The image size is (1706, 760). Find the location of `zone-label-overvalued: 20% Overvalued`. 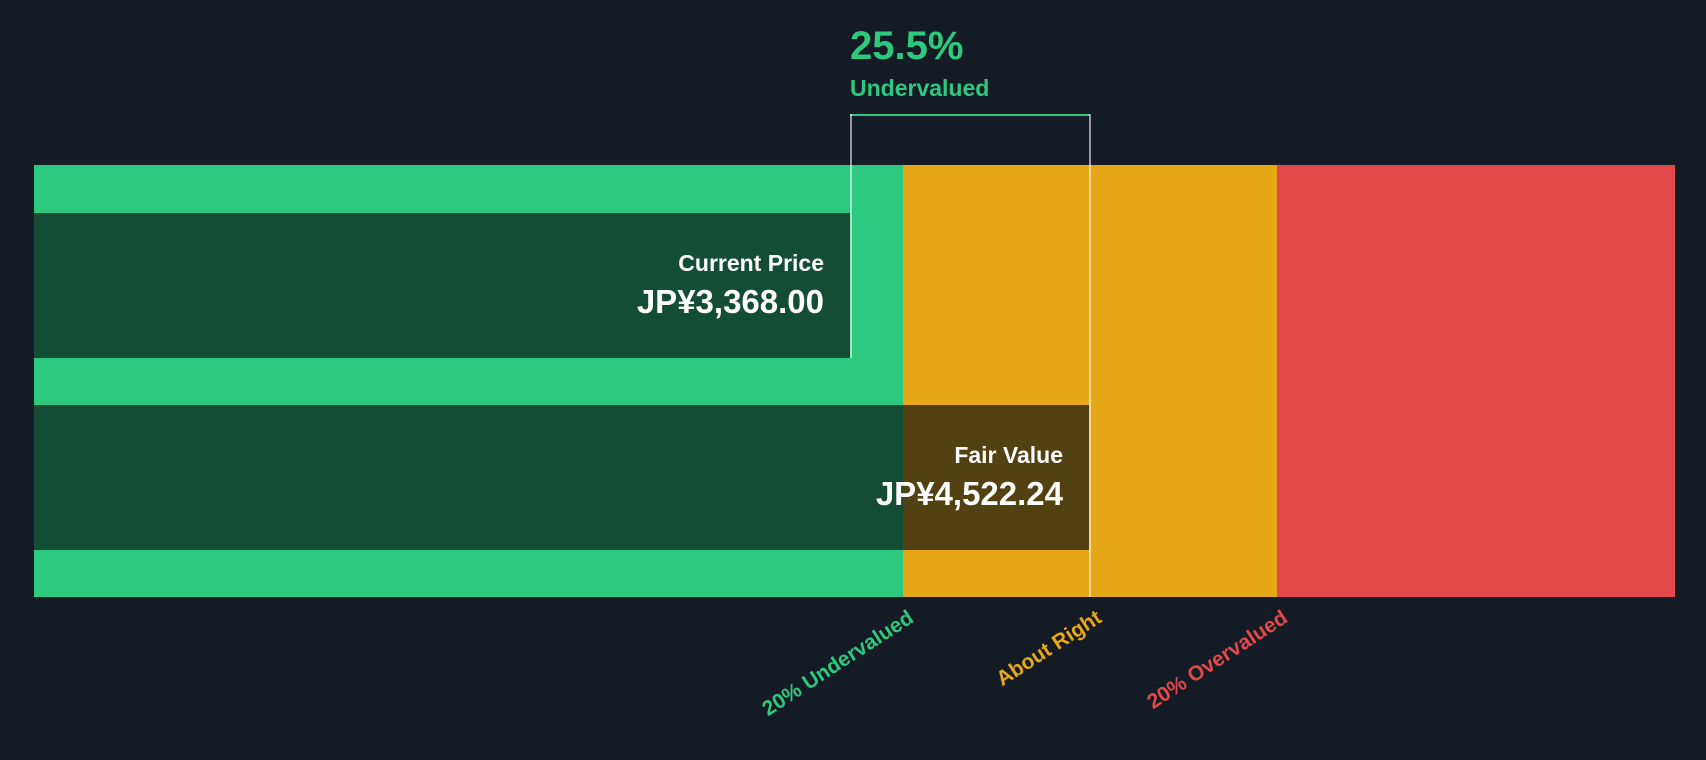

zone-label-overvalued: 20% Overvalued is located at coordinates (1217, 660).